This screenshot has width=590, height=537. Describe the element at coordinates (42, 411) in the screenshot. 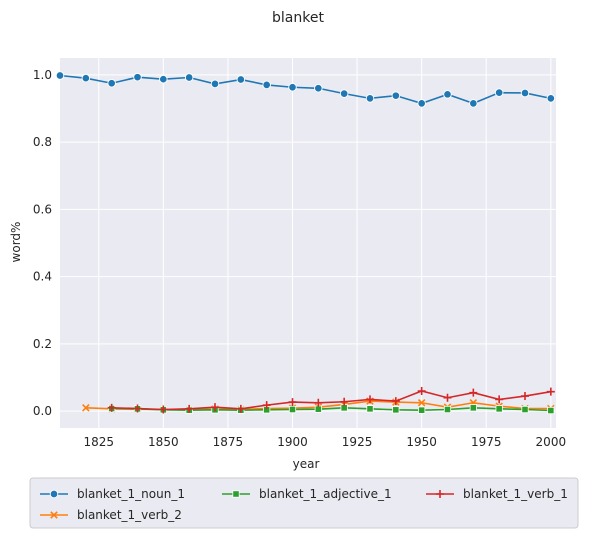

I see `y-tick-label: 0.0` at that location.